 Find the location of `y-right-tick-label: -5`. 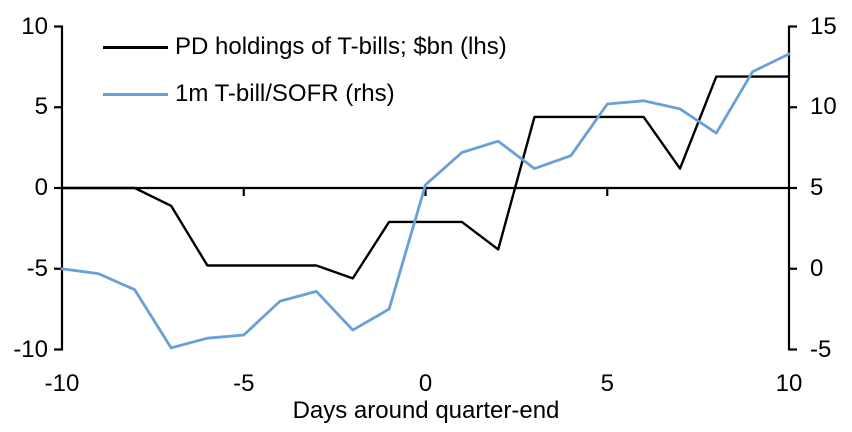

y-right-tick-label: -5 is located at coordinates (821, 349).